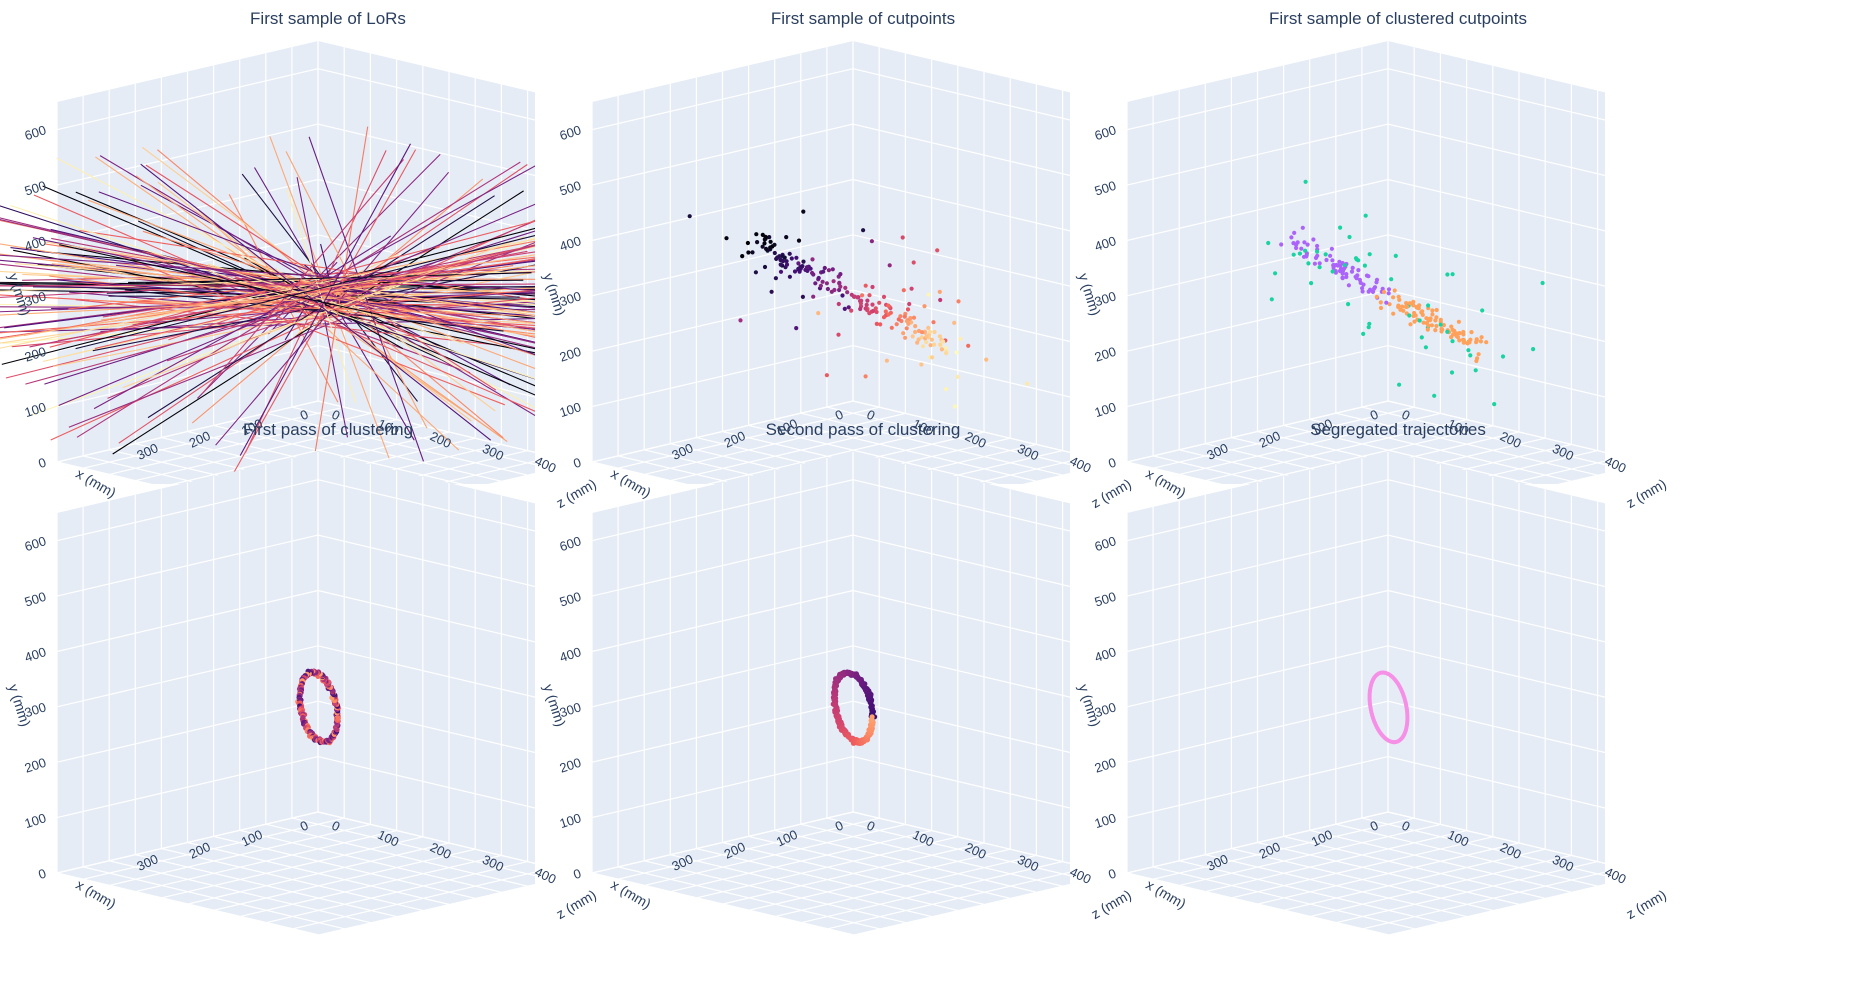 The height and width of the screenshot is (981, 1867). What do you see at coordinates (35, 298) in the screenshot?
I see `y-tick-label: 300` at bounding box center [35, 298].